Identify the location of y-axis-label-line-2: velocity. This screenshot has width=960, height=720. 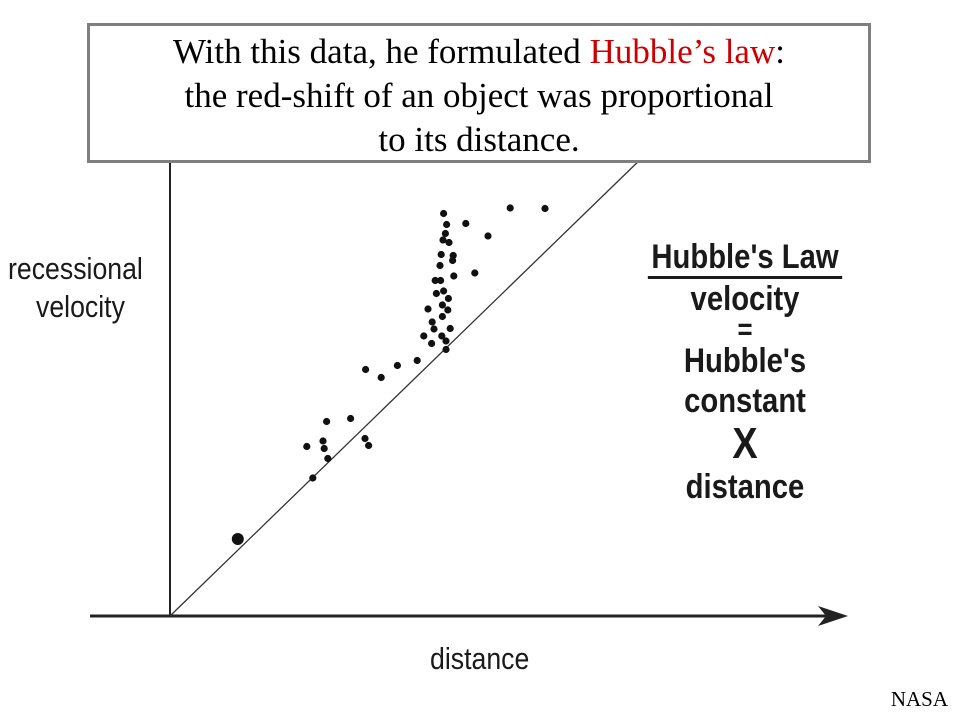
(80, 306).